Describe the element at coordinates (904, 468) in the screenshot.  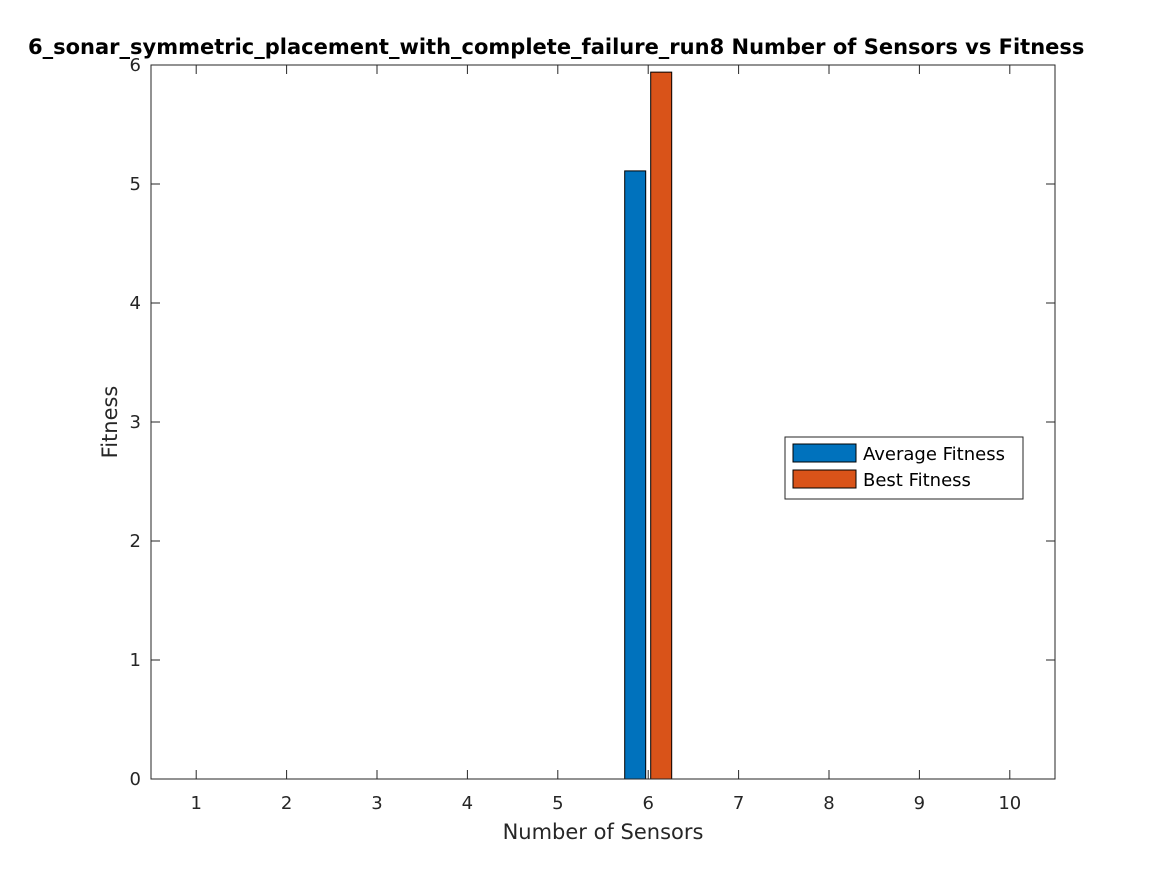
I see `legend: Average Fitness Best Fitness` at that location.